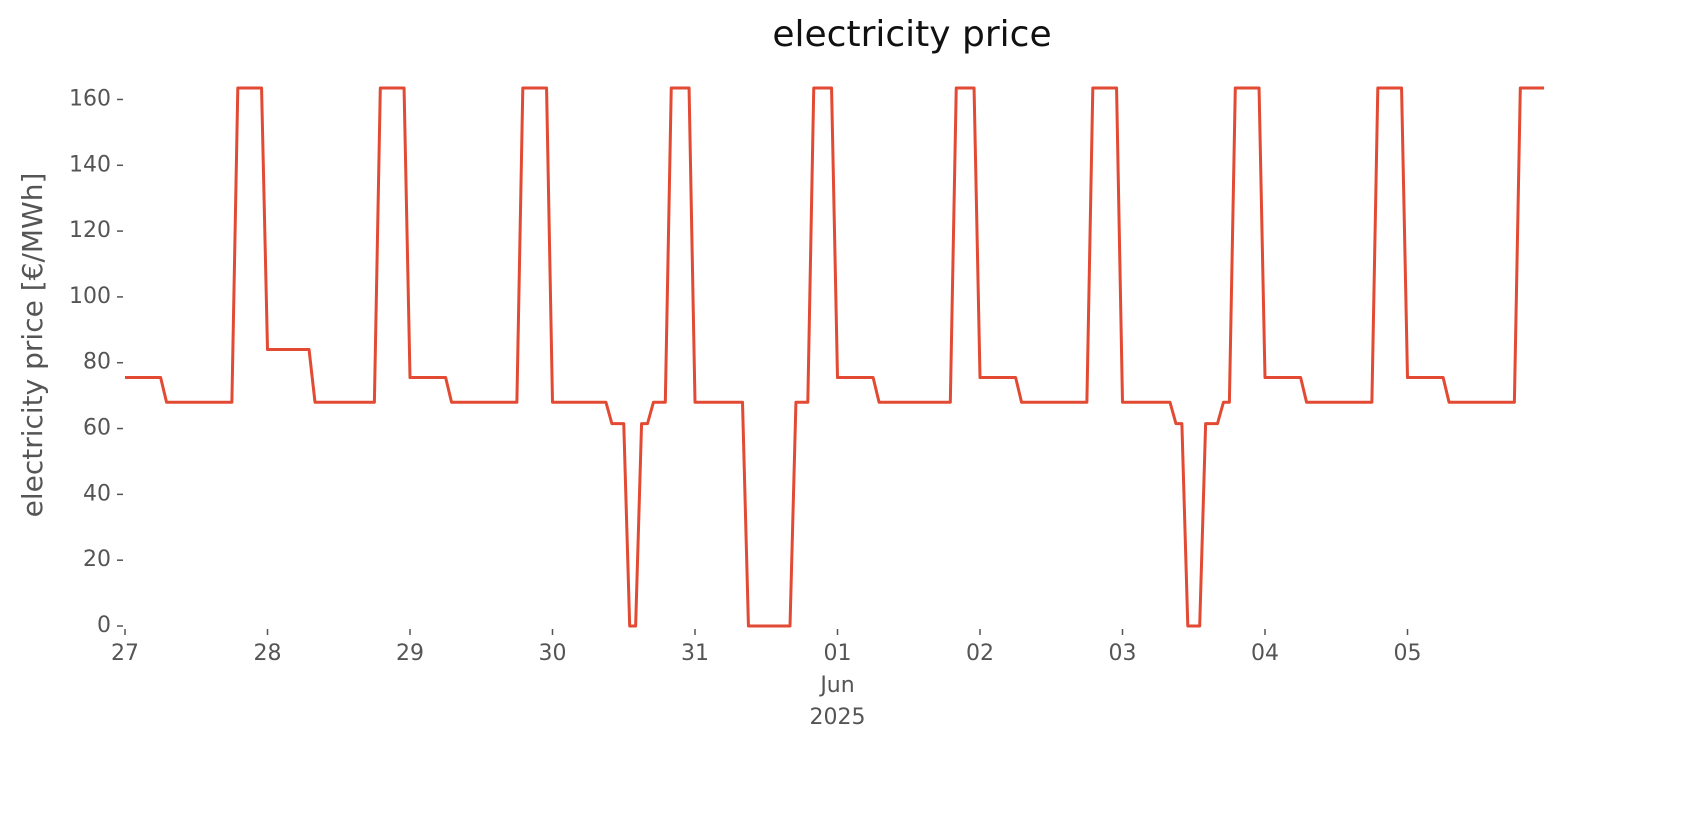  What do you see at coordinates (1265, 653) in the screenshot?
I see `x-tick-label: 04` at bounding box center [1265, 653].